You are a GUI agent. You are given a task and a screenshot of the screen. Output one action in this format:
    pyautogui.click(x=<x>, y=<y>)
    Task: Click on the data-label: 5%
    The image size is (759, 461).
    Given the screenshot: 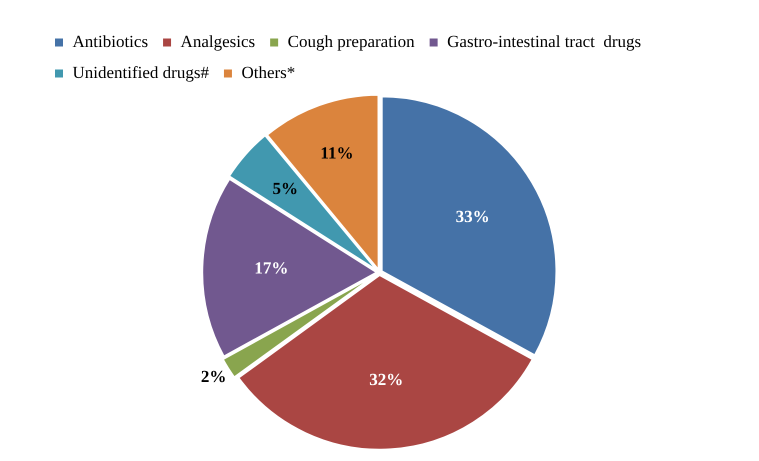 What is the action you would take?
    pyautogui.click(x=285, y=188)
    